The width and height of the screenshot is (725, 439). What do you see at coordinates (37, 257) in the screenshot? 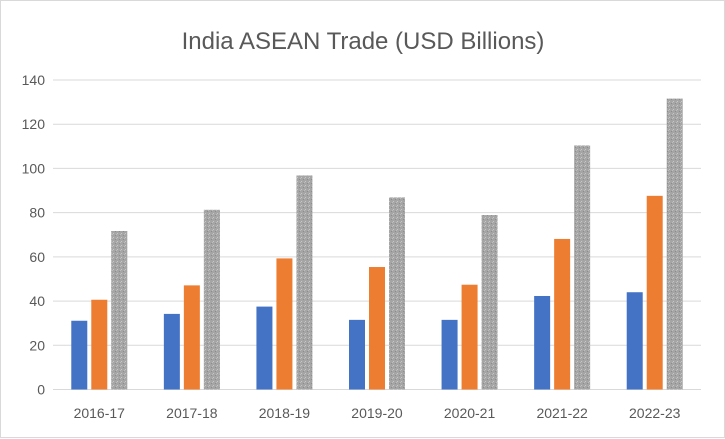
I see `y-tick-label: 60` at bounding box center [37, 257].